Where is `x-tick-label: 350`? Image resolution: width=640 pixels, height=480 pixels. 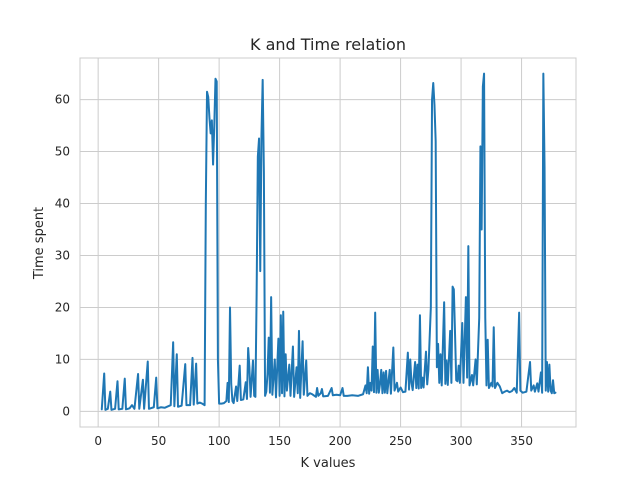
x-tick-label: 350 is located at coordinates (521, 441).